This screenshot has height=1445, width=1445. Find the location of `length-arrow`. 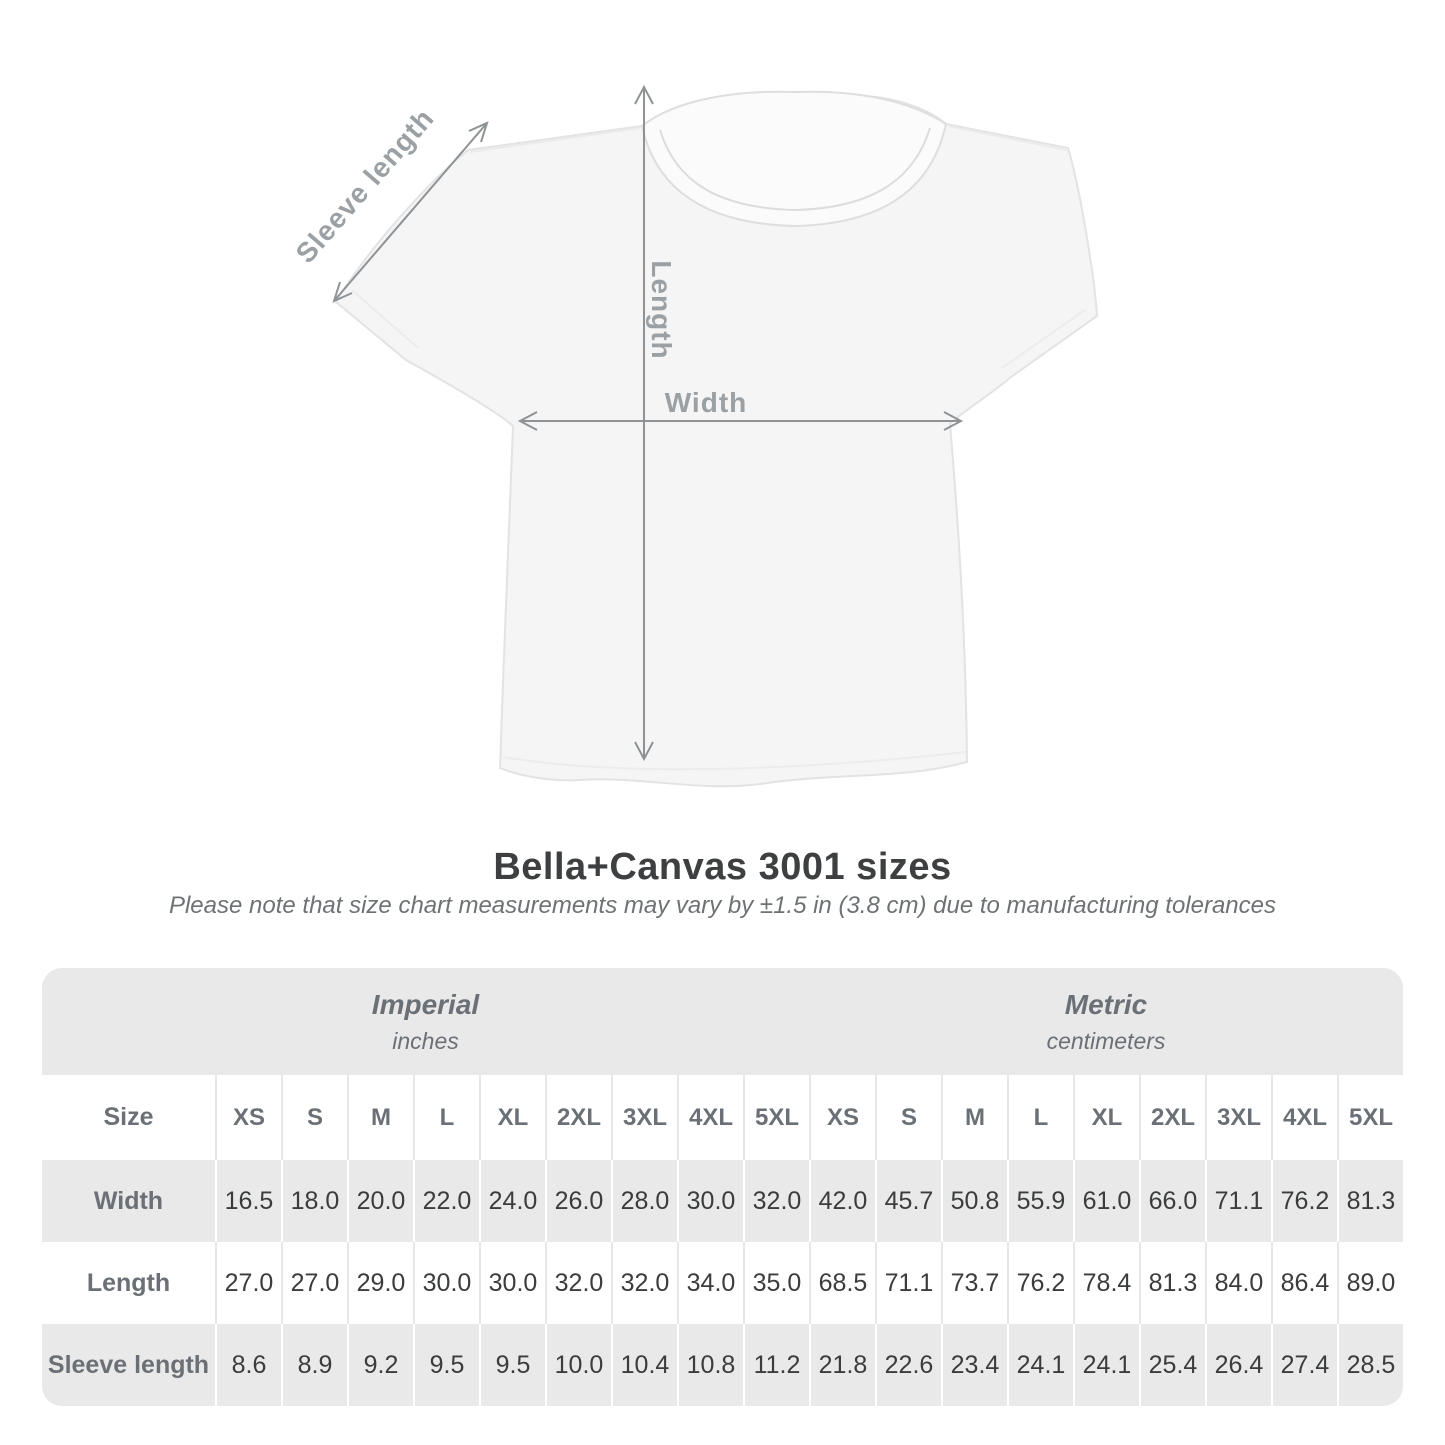

length-arrow is located at coordinates (644, 423).